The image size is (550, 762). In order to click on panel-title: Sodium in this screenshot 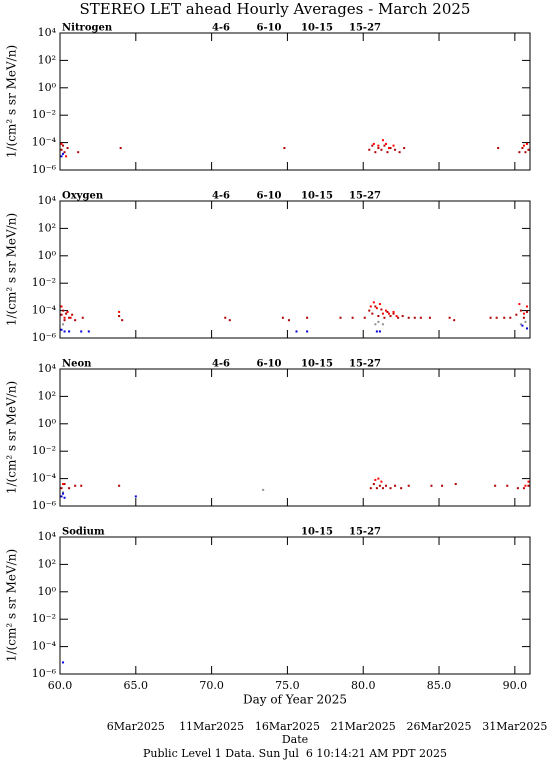, I will do `click(83, 532)`.